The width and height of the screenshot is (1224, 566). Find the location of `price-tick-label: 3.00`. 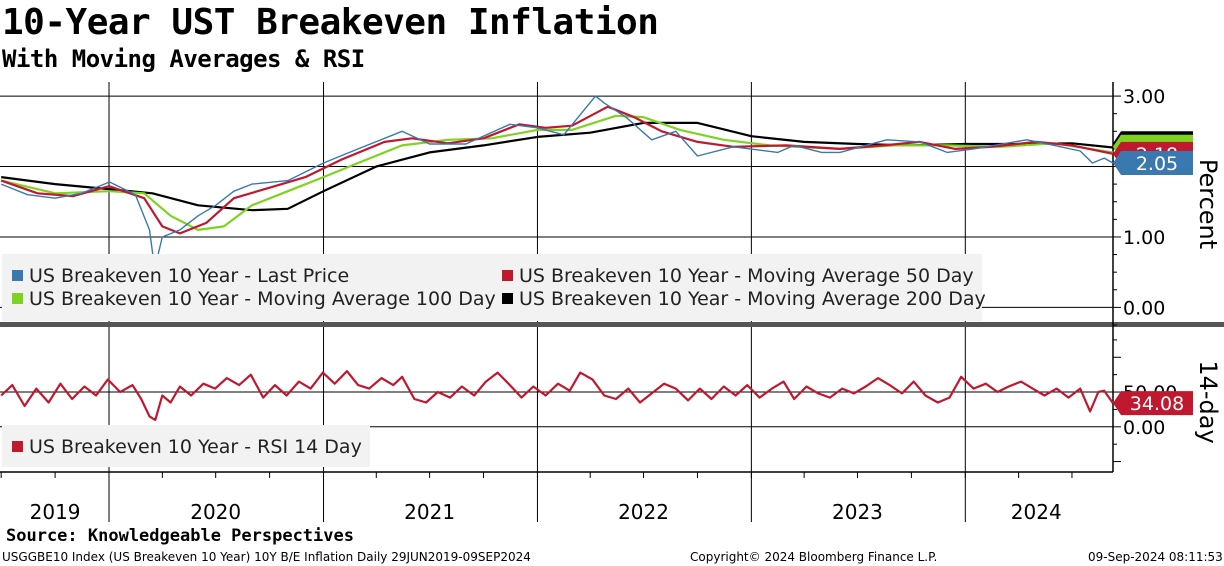

price-tick-label: 3.00 is located at coordinates (1144, 97).